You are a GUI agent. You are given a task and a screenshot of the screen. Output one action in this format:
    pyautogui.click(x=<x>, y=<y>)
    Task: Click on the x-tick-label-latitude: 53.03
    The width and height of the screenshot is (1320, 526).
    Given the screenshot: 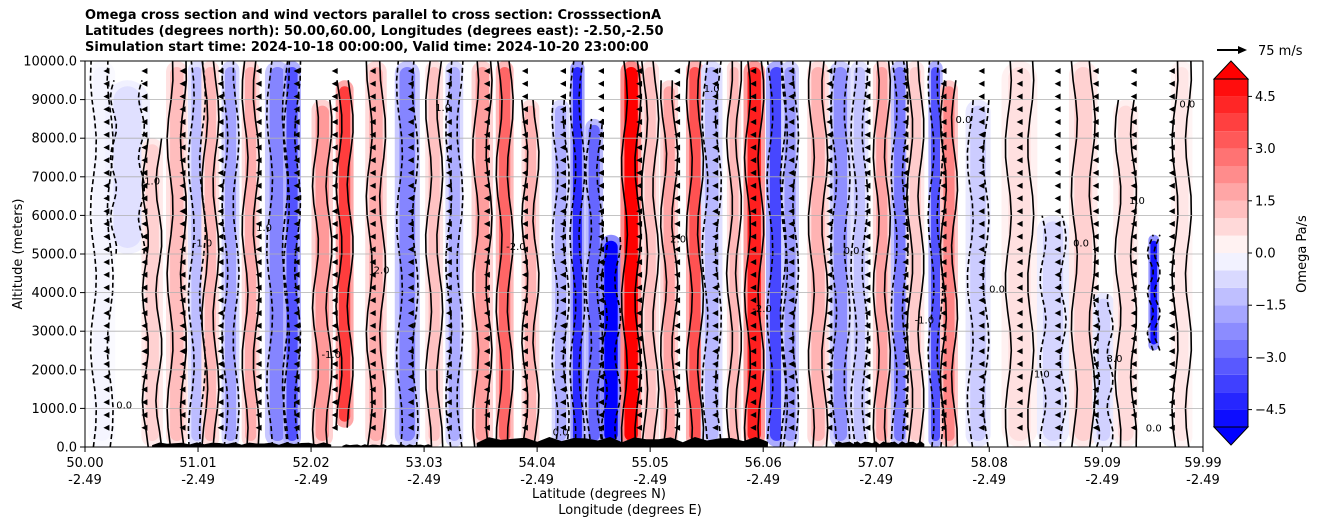 What is the action you would take?
    pyautogui.click(x=423, y=463)
    